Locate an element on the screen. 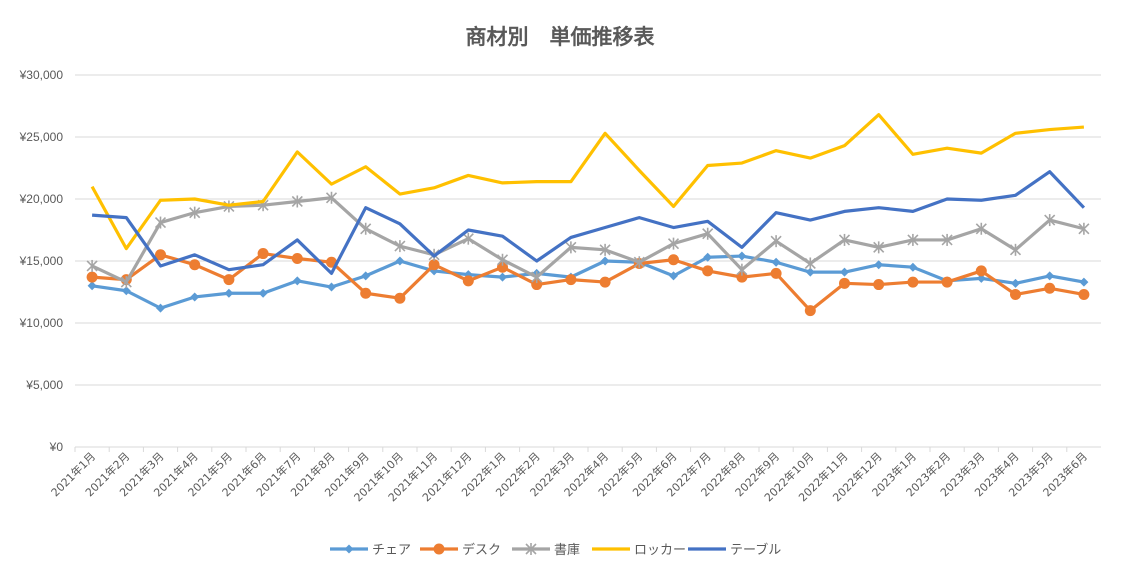 This screenshot has width=1121, height=571. legend-item: ロッカー is located at coordinates (639, 550).